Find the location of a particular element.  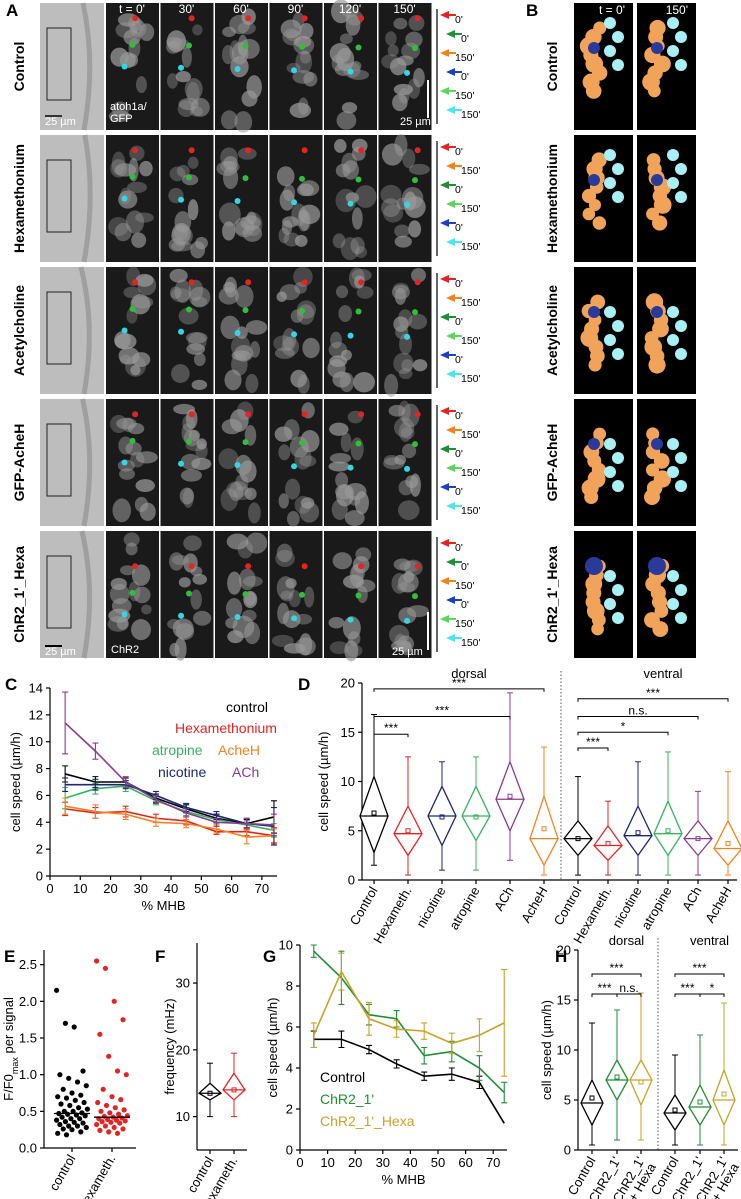

y-tick-label: 20 is located at coordinates (183, 1049).